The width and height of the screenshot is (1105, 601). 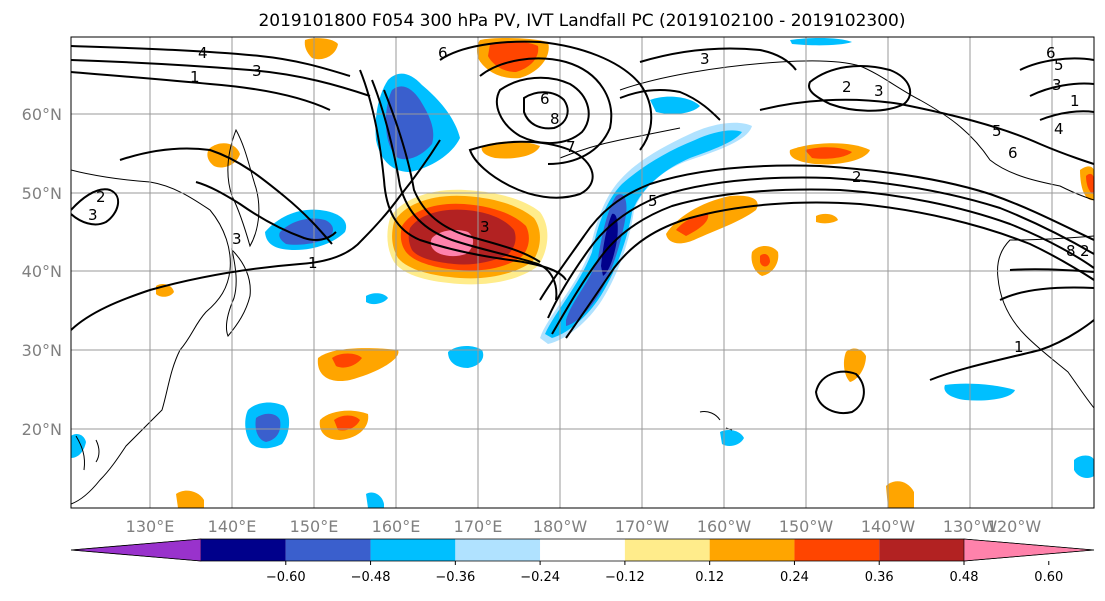 What do you see at coordinates (879, 577) in the screenshot?
I see `colorbar-tick-label: 0.36` at bounding box center [879, 577].